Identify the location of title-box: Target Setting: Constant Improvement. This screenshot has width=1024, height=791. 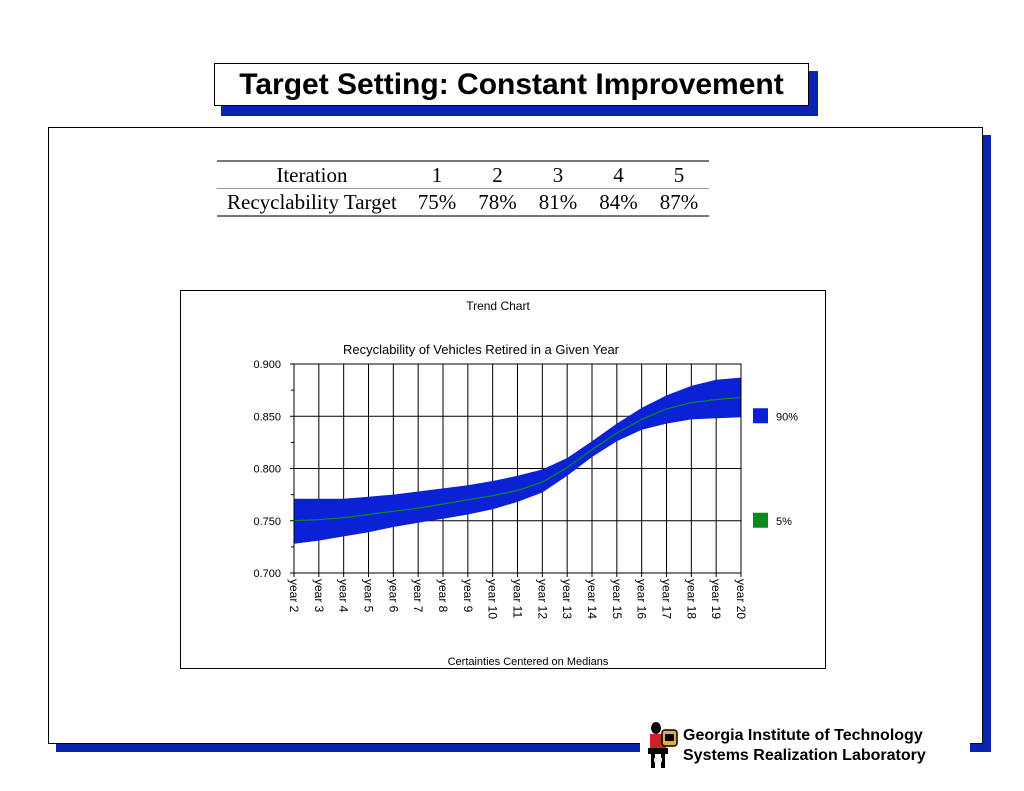
(511, 84).